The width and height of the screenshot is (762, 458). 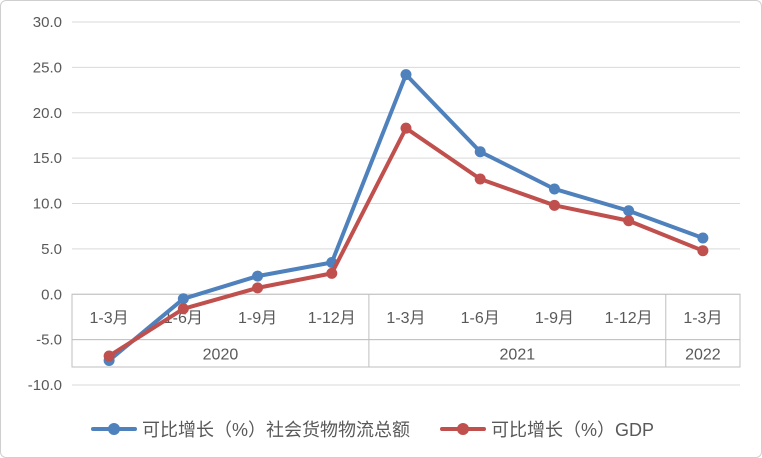 What do you see at coordinates (47, 67) in the screenshot?
I see `y-axis-tick-label: 25.0` at bounding box center [47, 67].